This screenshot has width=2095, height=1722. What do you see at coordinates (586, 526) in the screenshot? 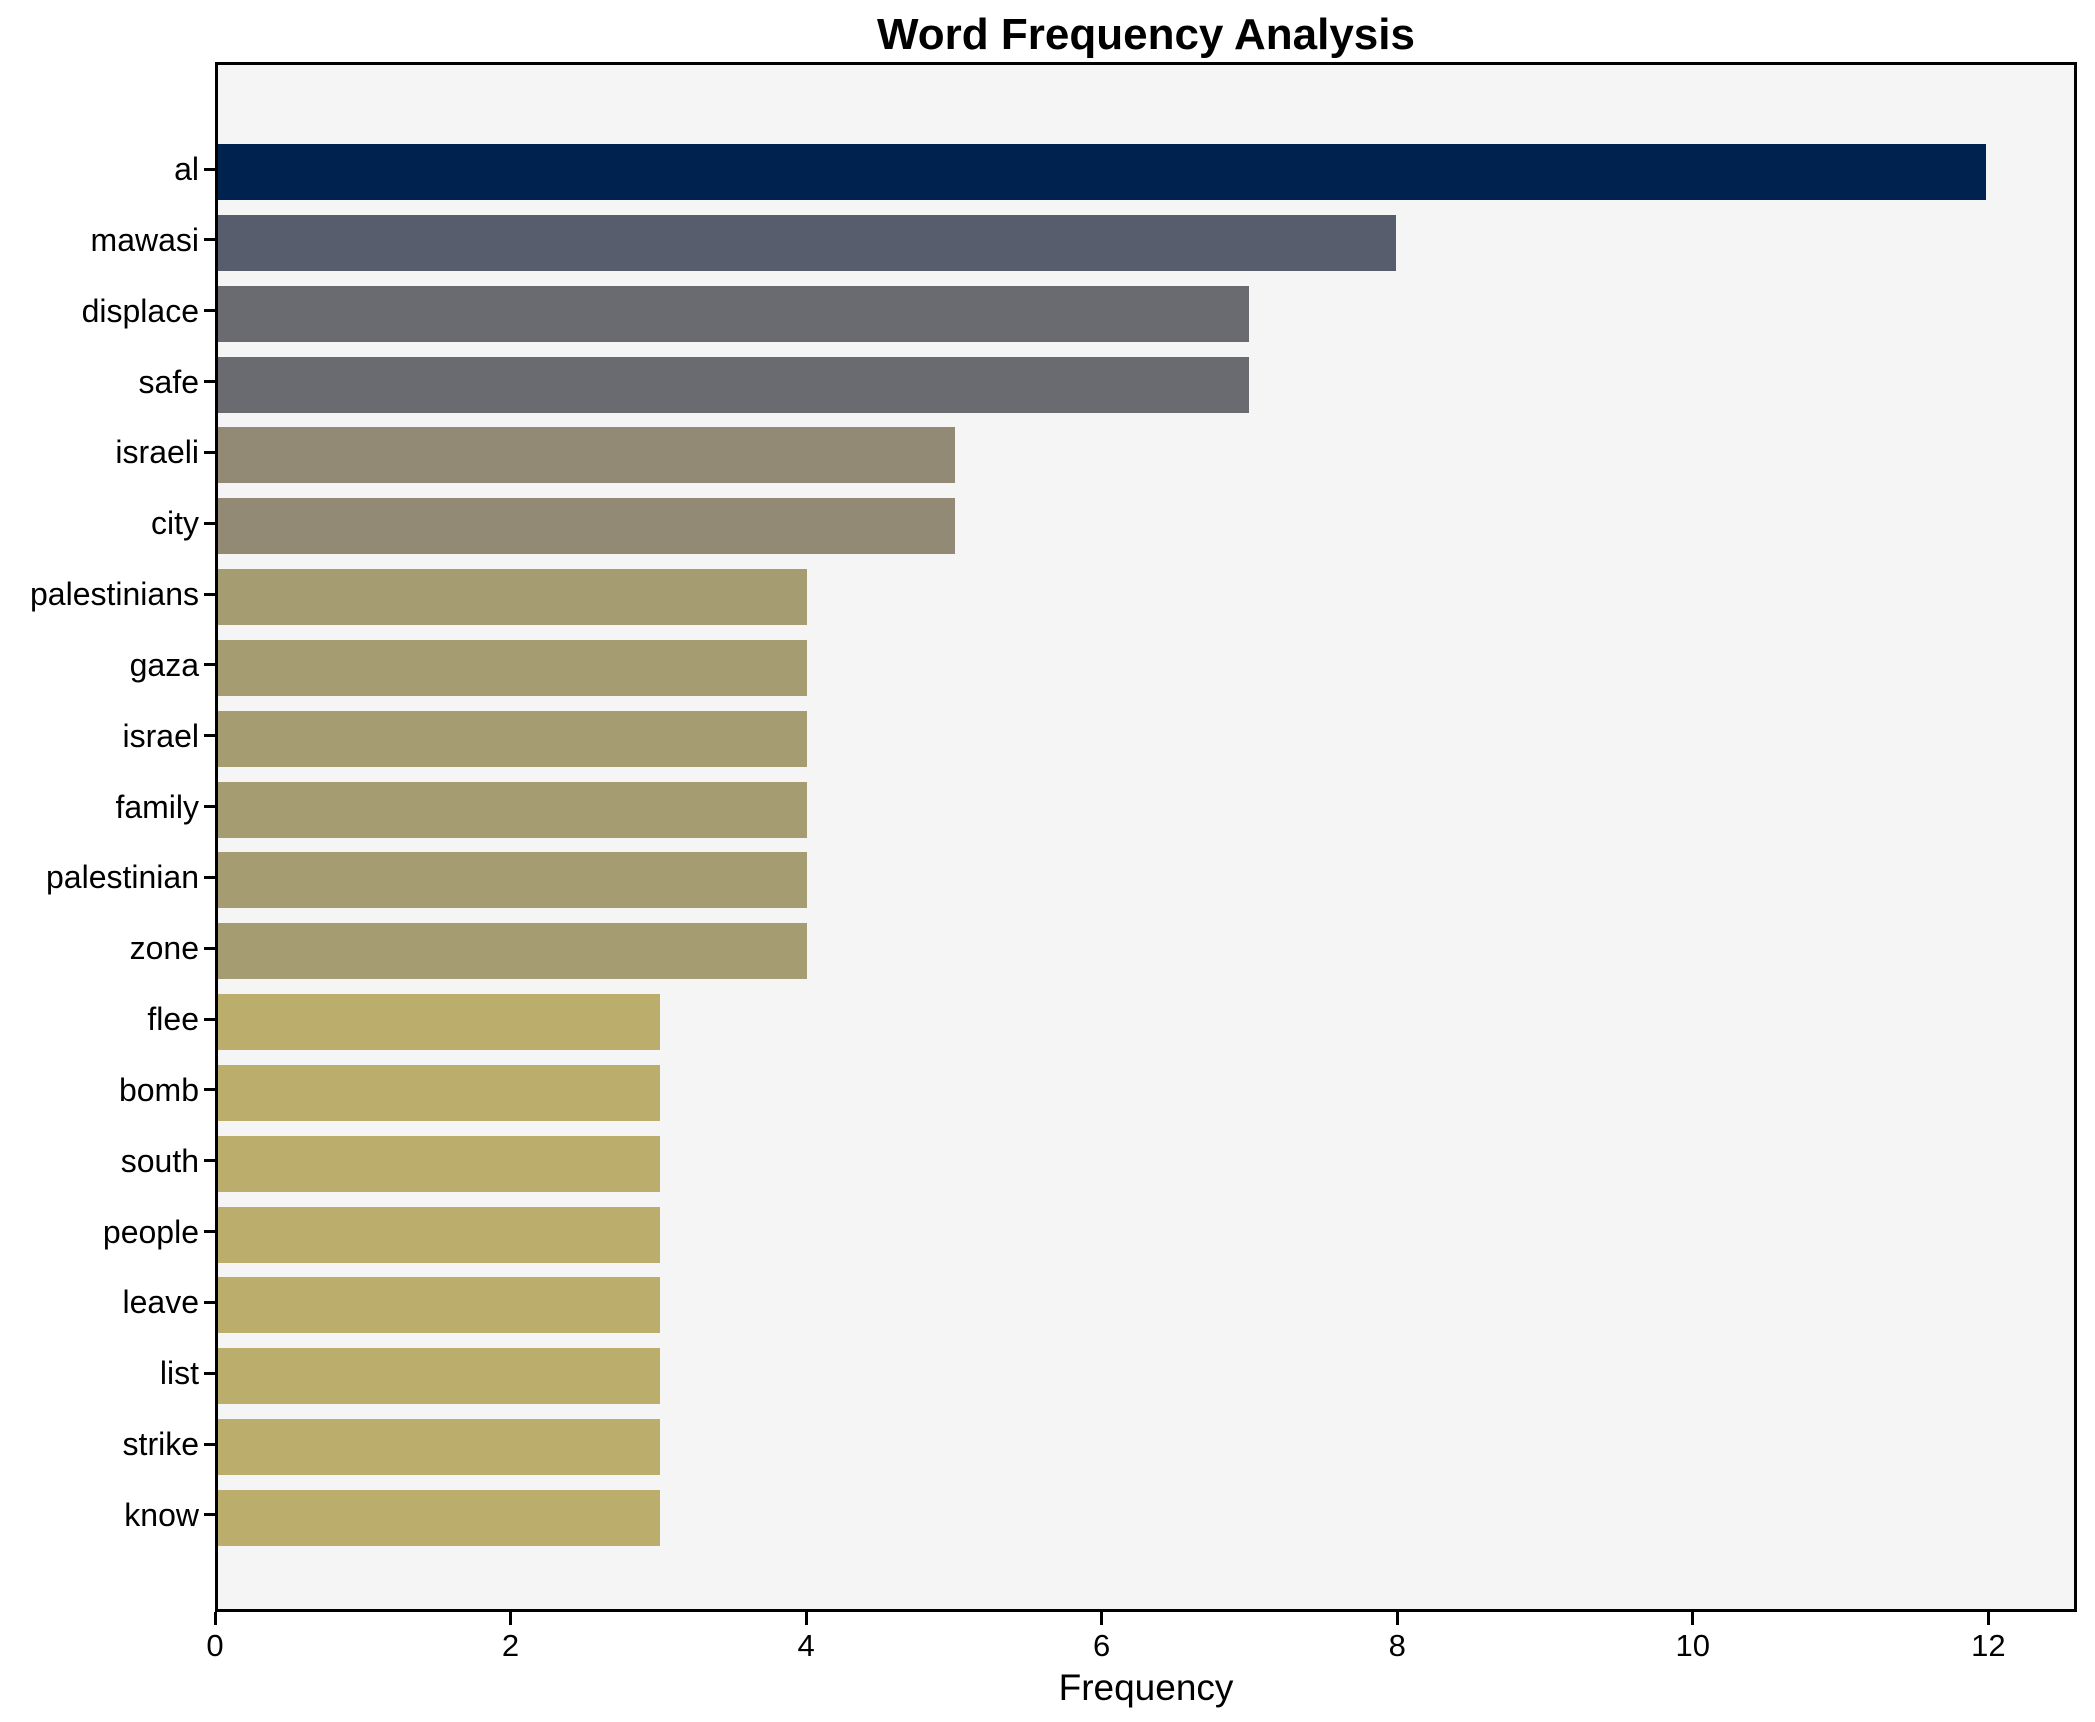
I see `bar-city` at bounding box center [586, 526].